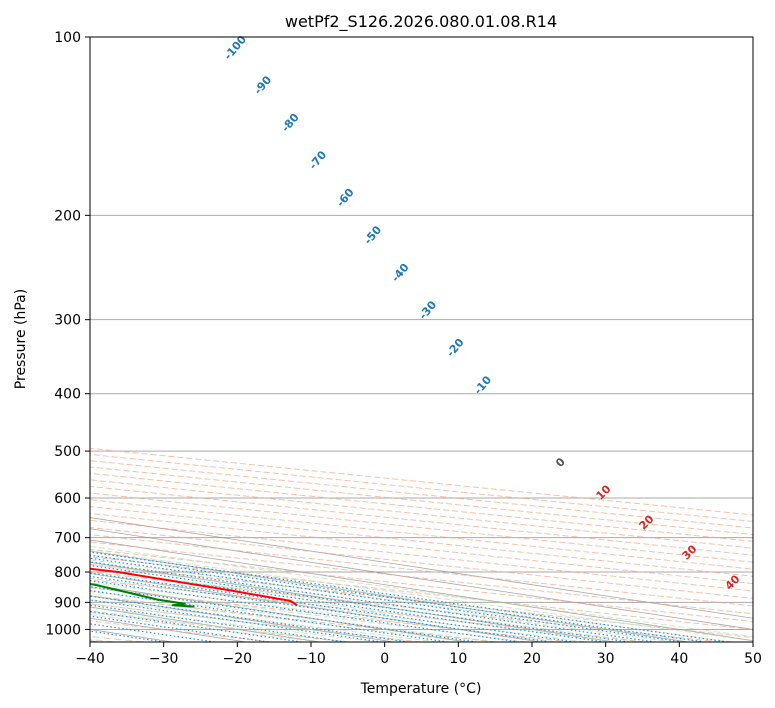  What do you see at coordinates (753, 659) in the screenshot?
I see `x-tick-label: 50` at bounding box center [753, 659].